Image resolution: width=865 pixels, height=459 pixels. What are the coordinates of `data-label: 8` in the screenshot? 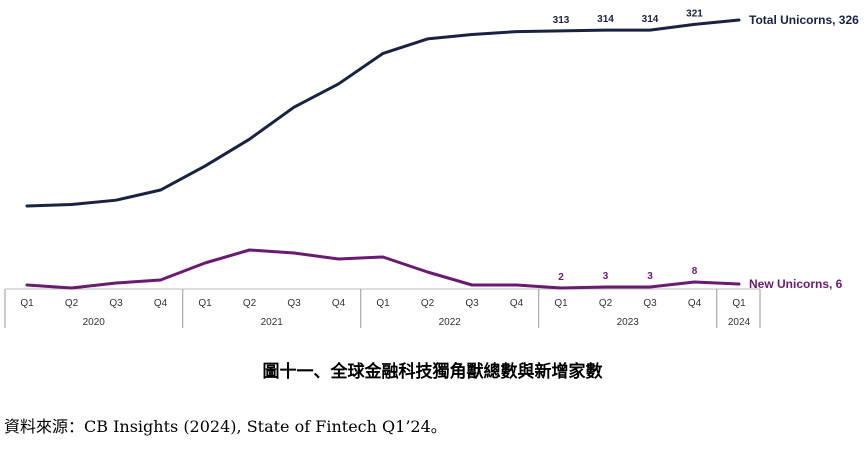 It's located at (695, 271).